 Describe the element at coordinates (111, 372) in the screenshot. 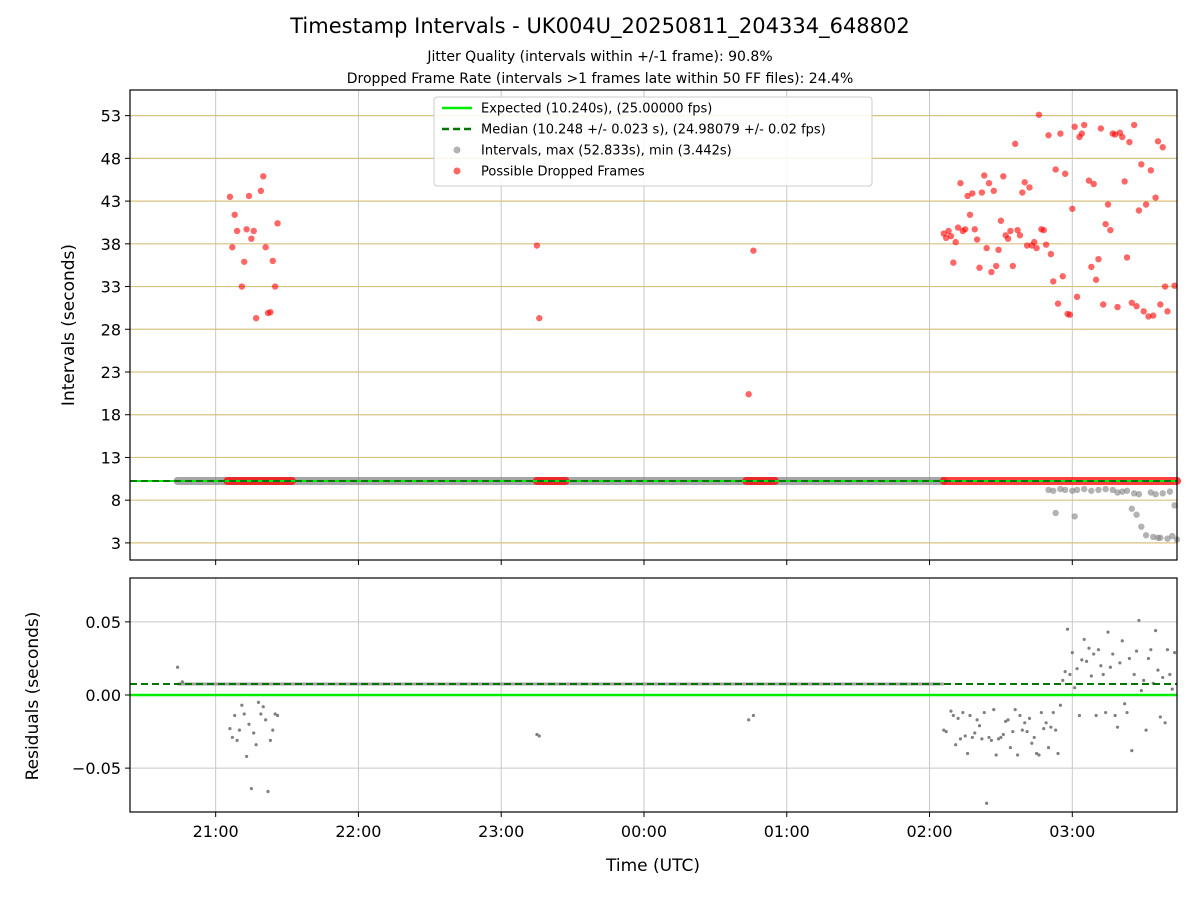

I see `top-y-tick-label: 23` at that location.